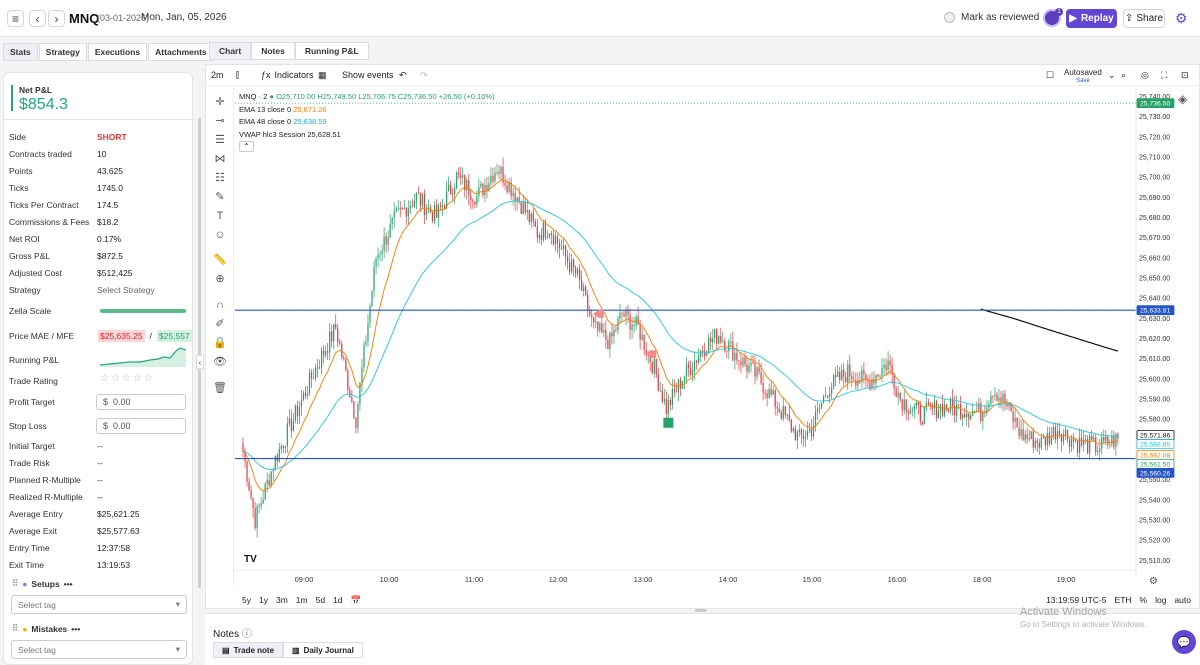 The width and height of the screenshot is (1200, 665). What do you see at coordinates (1164, 75) in the screenshot?
I see `fullscreen-icon: ⛶` at bounding box center [1164, 75].